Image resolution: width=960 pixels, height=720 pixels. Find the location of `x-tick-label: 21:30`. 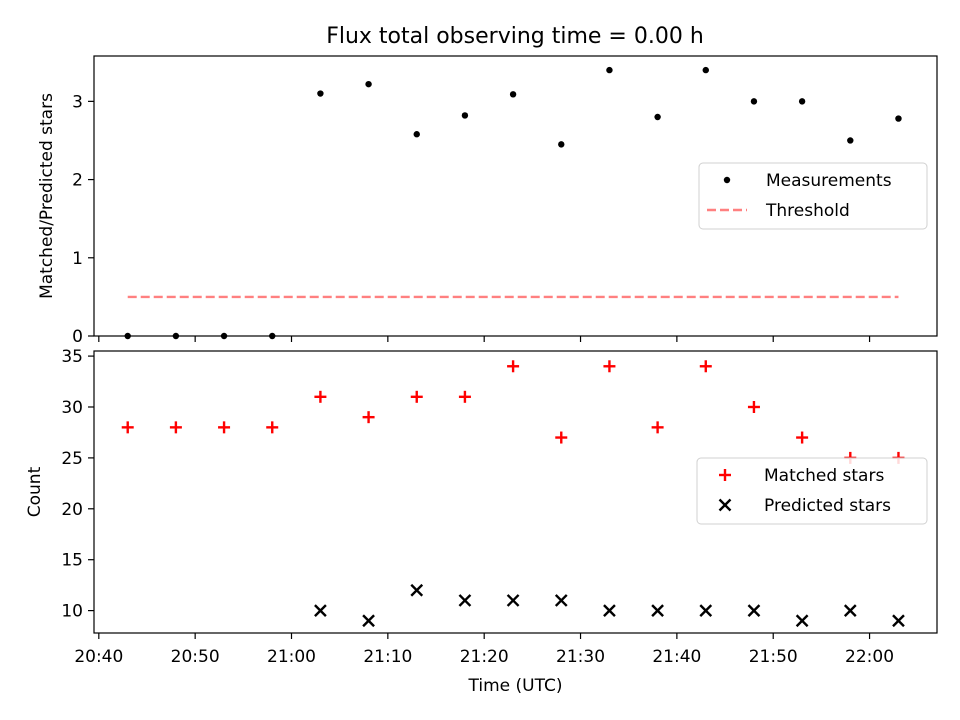

x-tick-label: 21:30 is located at coordinates (580, 657).